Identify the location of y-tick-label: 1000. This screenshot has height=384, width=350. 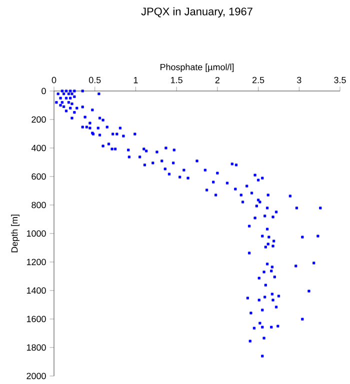
(36, 233).